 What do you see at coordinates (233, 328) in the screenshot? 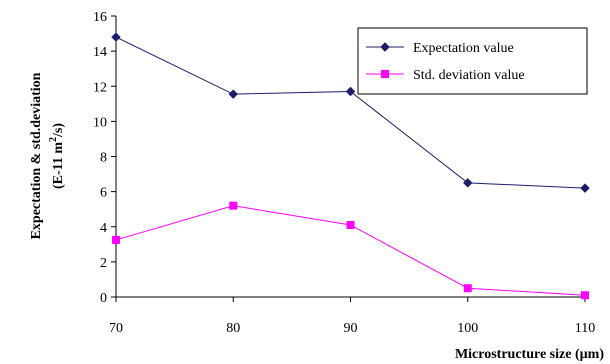
I see `x-tick-label: 80` at bounding box center [233, 328].